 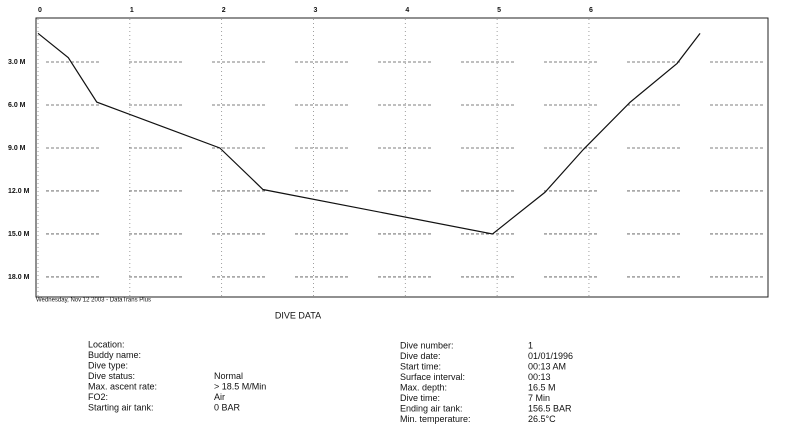 What do you see at coordinates (591, 10) in the screenshot?
I see `x-tick-label: 6` at bounding box center [591, 10].